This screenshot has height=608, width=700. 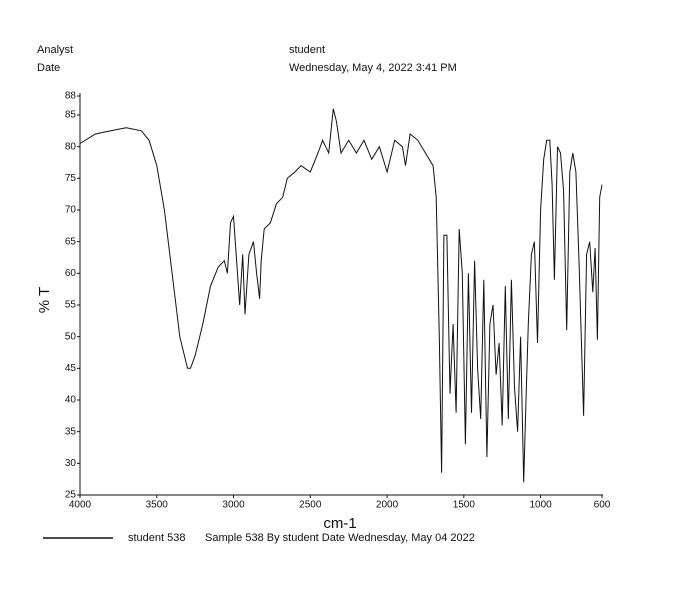 What do you see at coordinates (71, 431) in the screenshot?
I see `y-tick-label: 35` at bounding box center [71, 431].